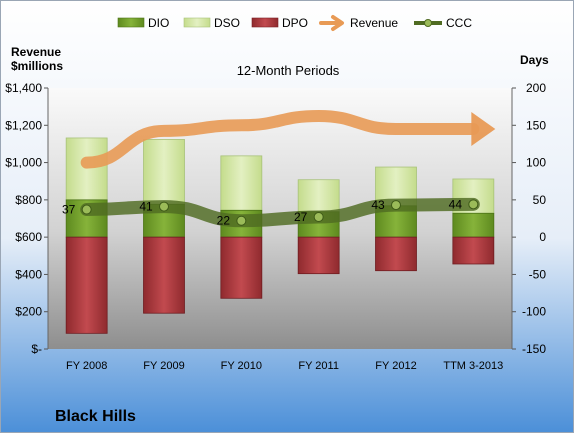 This screenshot has height=433, width=574. What do you see at coordinates (69, 210) in the screenshot?
I see `ccc-data-label: 37` at bounding box center [69, 210].